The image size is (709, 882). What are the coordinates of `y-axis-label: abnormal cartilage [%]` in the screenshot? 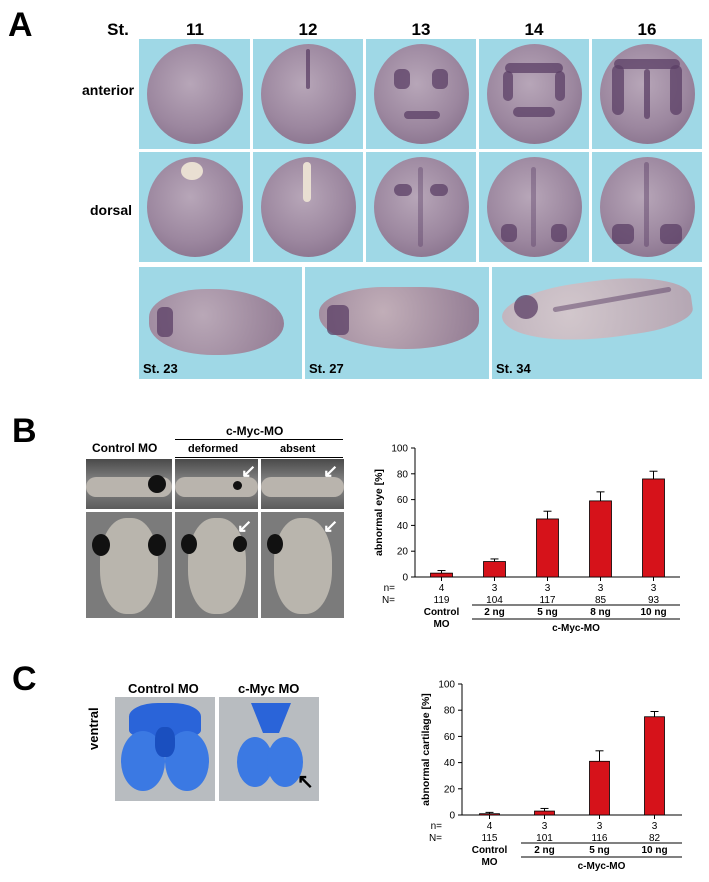 It's located at (426, 749).